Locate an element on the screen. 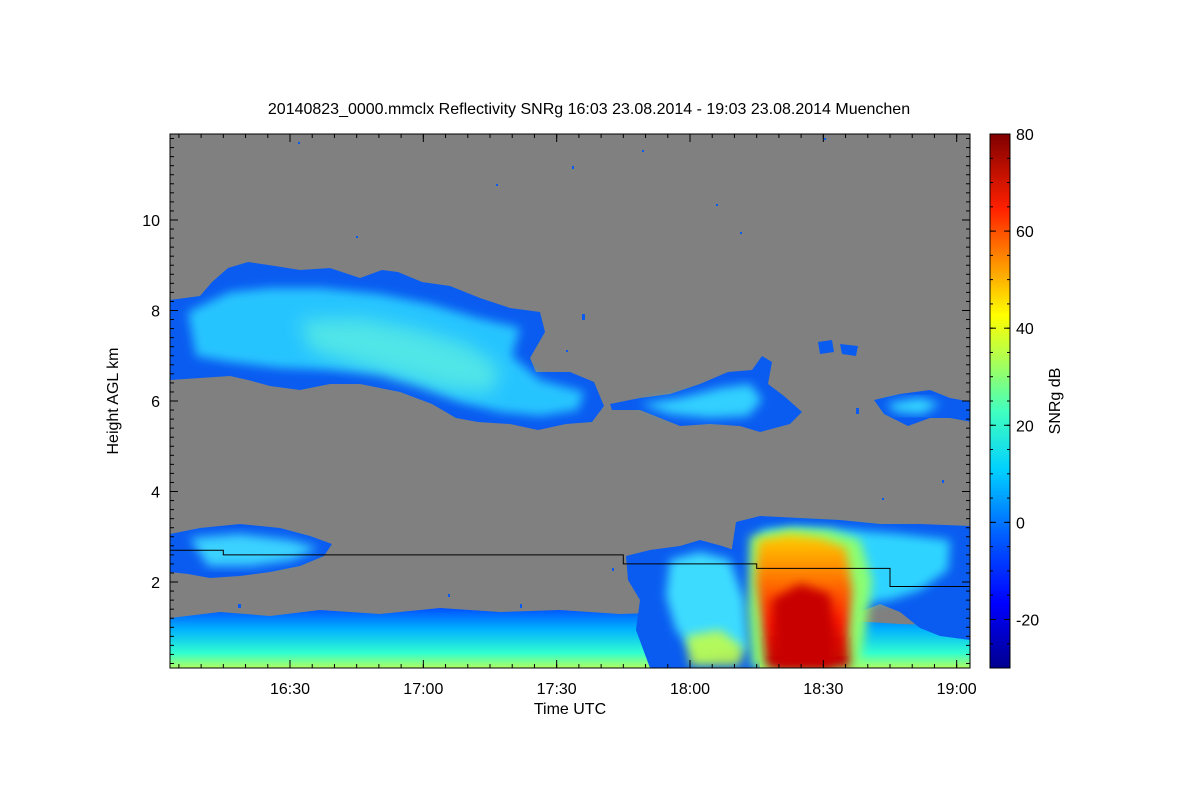 Image resolution: width=1200 pixels, height=805 pixels. echo-convective-core-inner is located at coordinates (804, 626).